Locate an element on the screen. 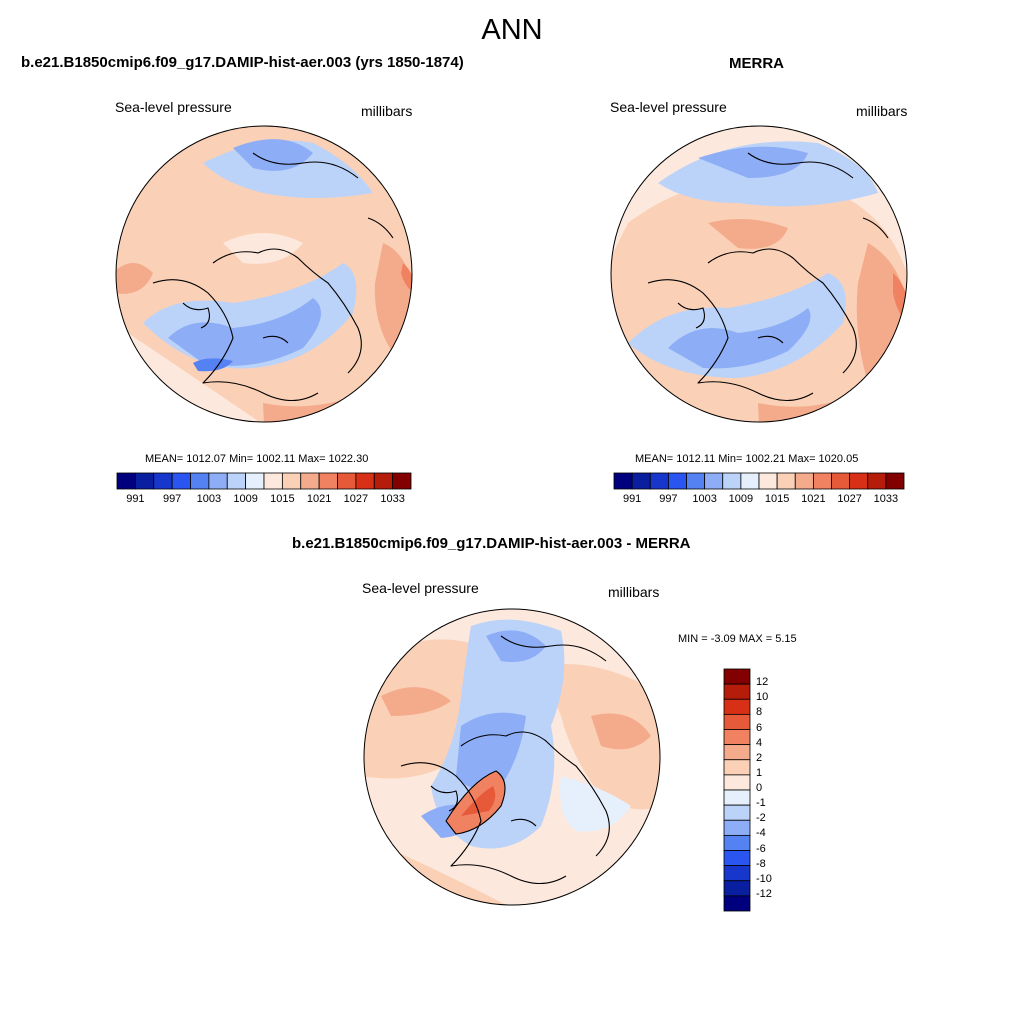 Image resolution: width=1024 pixels, height=1024 pixels. diff-colorbar-tick-label: 4 is located at coordinates (759, 742).